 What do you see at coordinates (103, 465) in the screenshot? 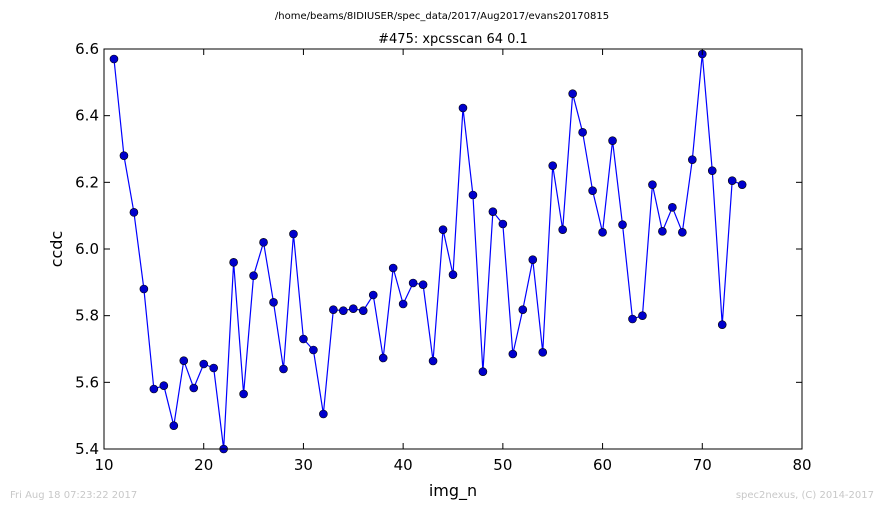
I see `x-tick-label: 10` at bounding box center [103, 465].